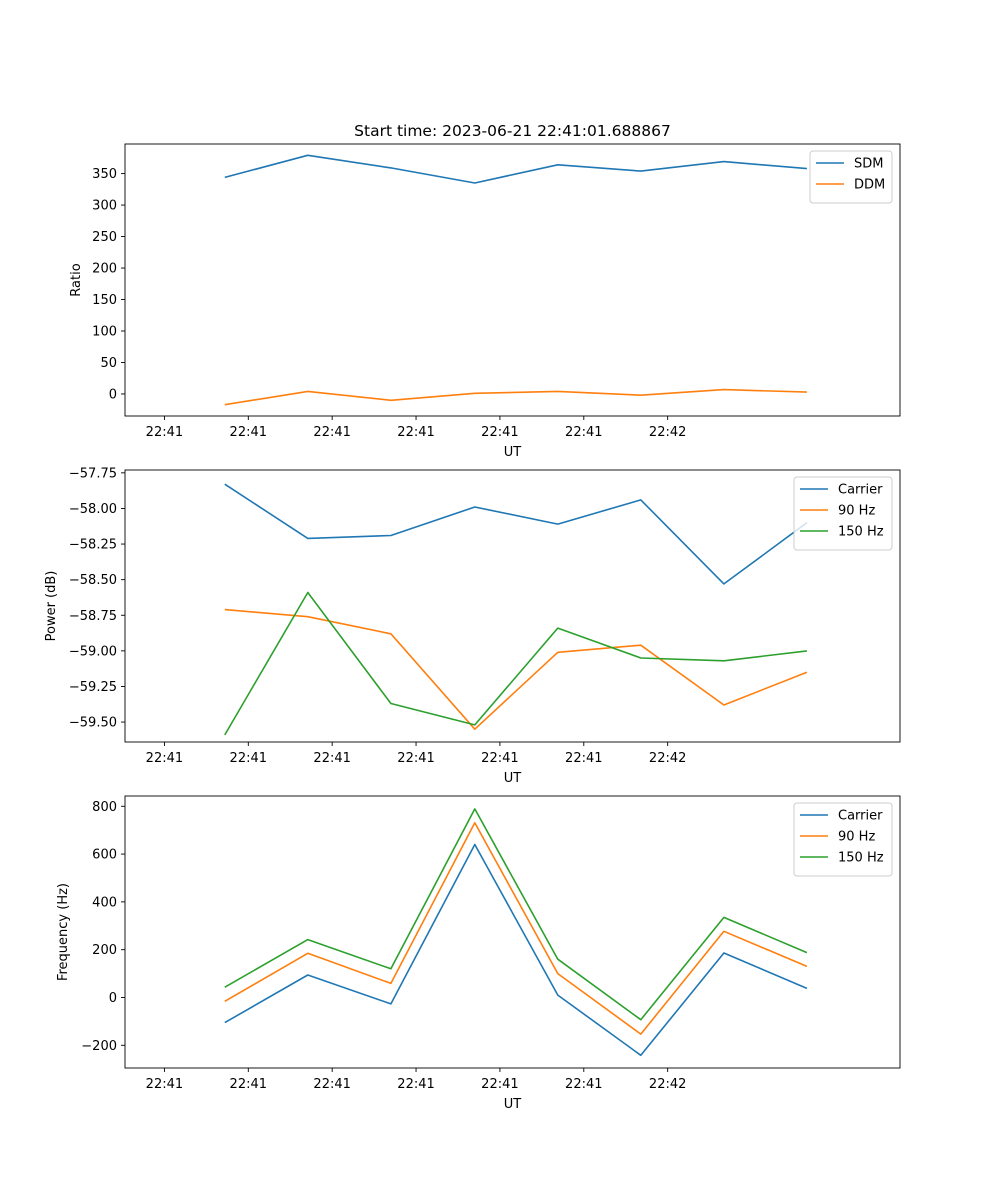 The height and width of the screenshot is (1200, 1000). Describe the element at coordinates (104, 300) in the screenshot. I see `y-tick-label: 150` at that location.